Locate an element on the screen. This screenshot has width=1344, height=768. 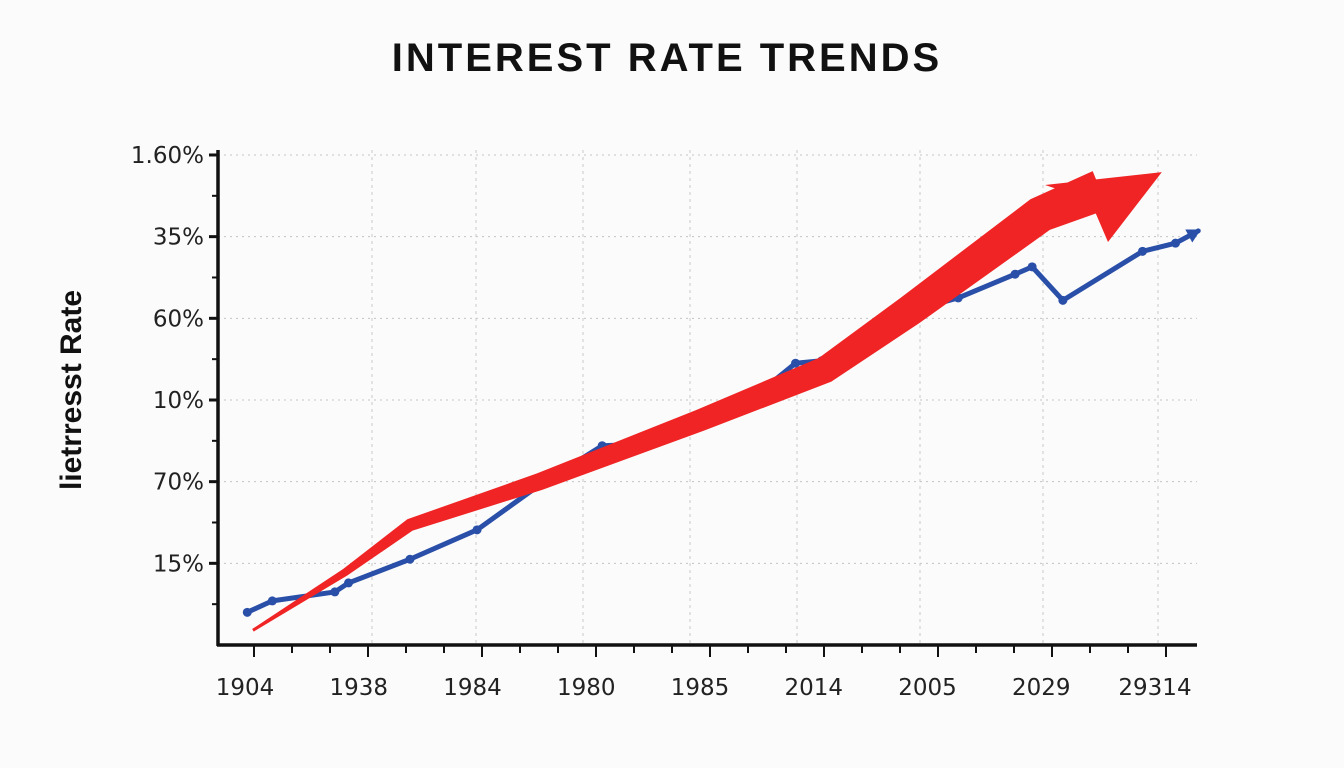
x-tick-label: 1985 is located at coordinates (700, 688).